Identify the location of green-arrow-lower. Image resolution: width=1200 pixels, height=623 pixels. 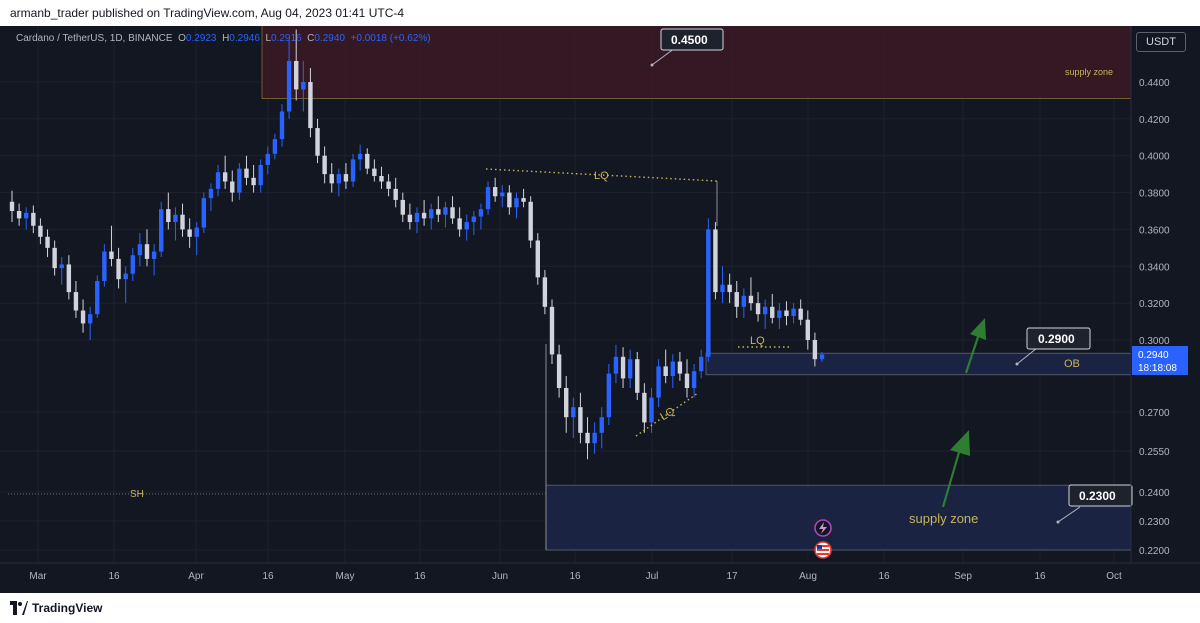
(955, 469).